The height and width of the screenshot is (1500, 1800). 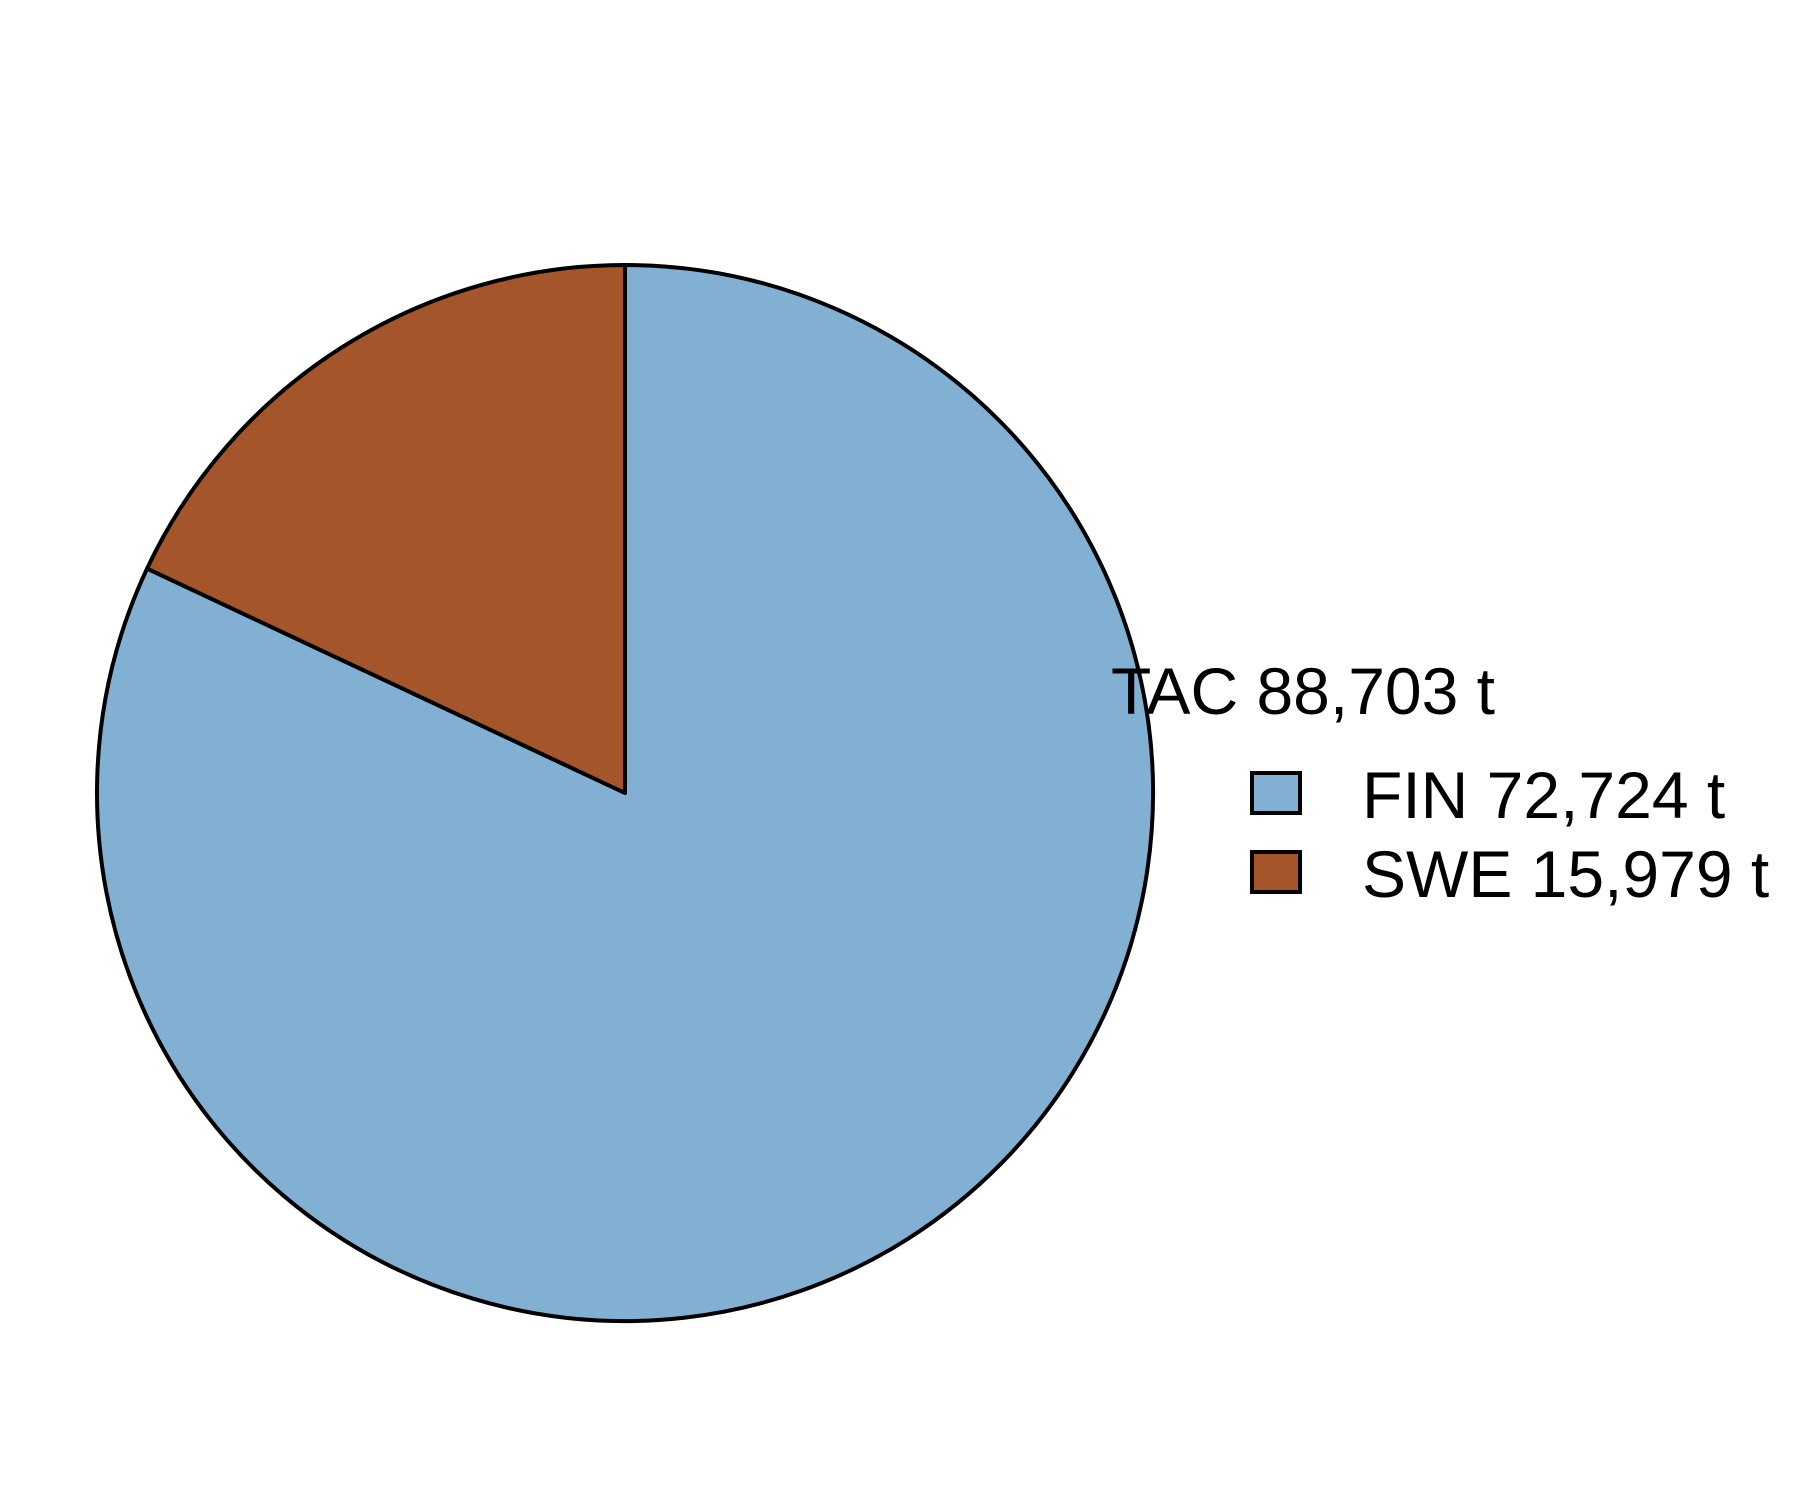 I want to click on pie-slice-swe, so click(x=386, y=529).